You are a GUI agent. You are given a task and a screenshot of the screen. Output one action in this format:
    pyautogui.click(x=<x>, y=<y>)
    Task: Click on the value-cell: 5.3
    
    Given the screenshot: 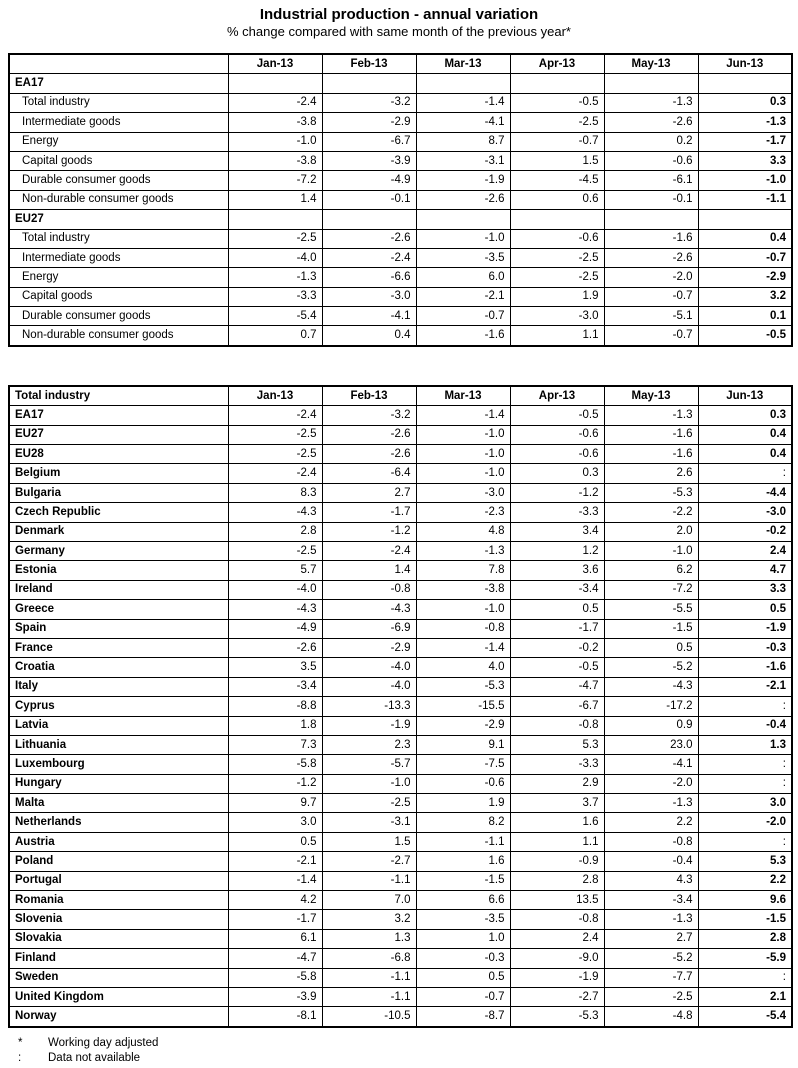 What is the action you would take?
    pyautogui.click(x=557, y=745)
    